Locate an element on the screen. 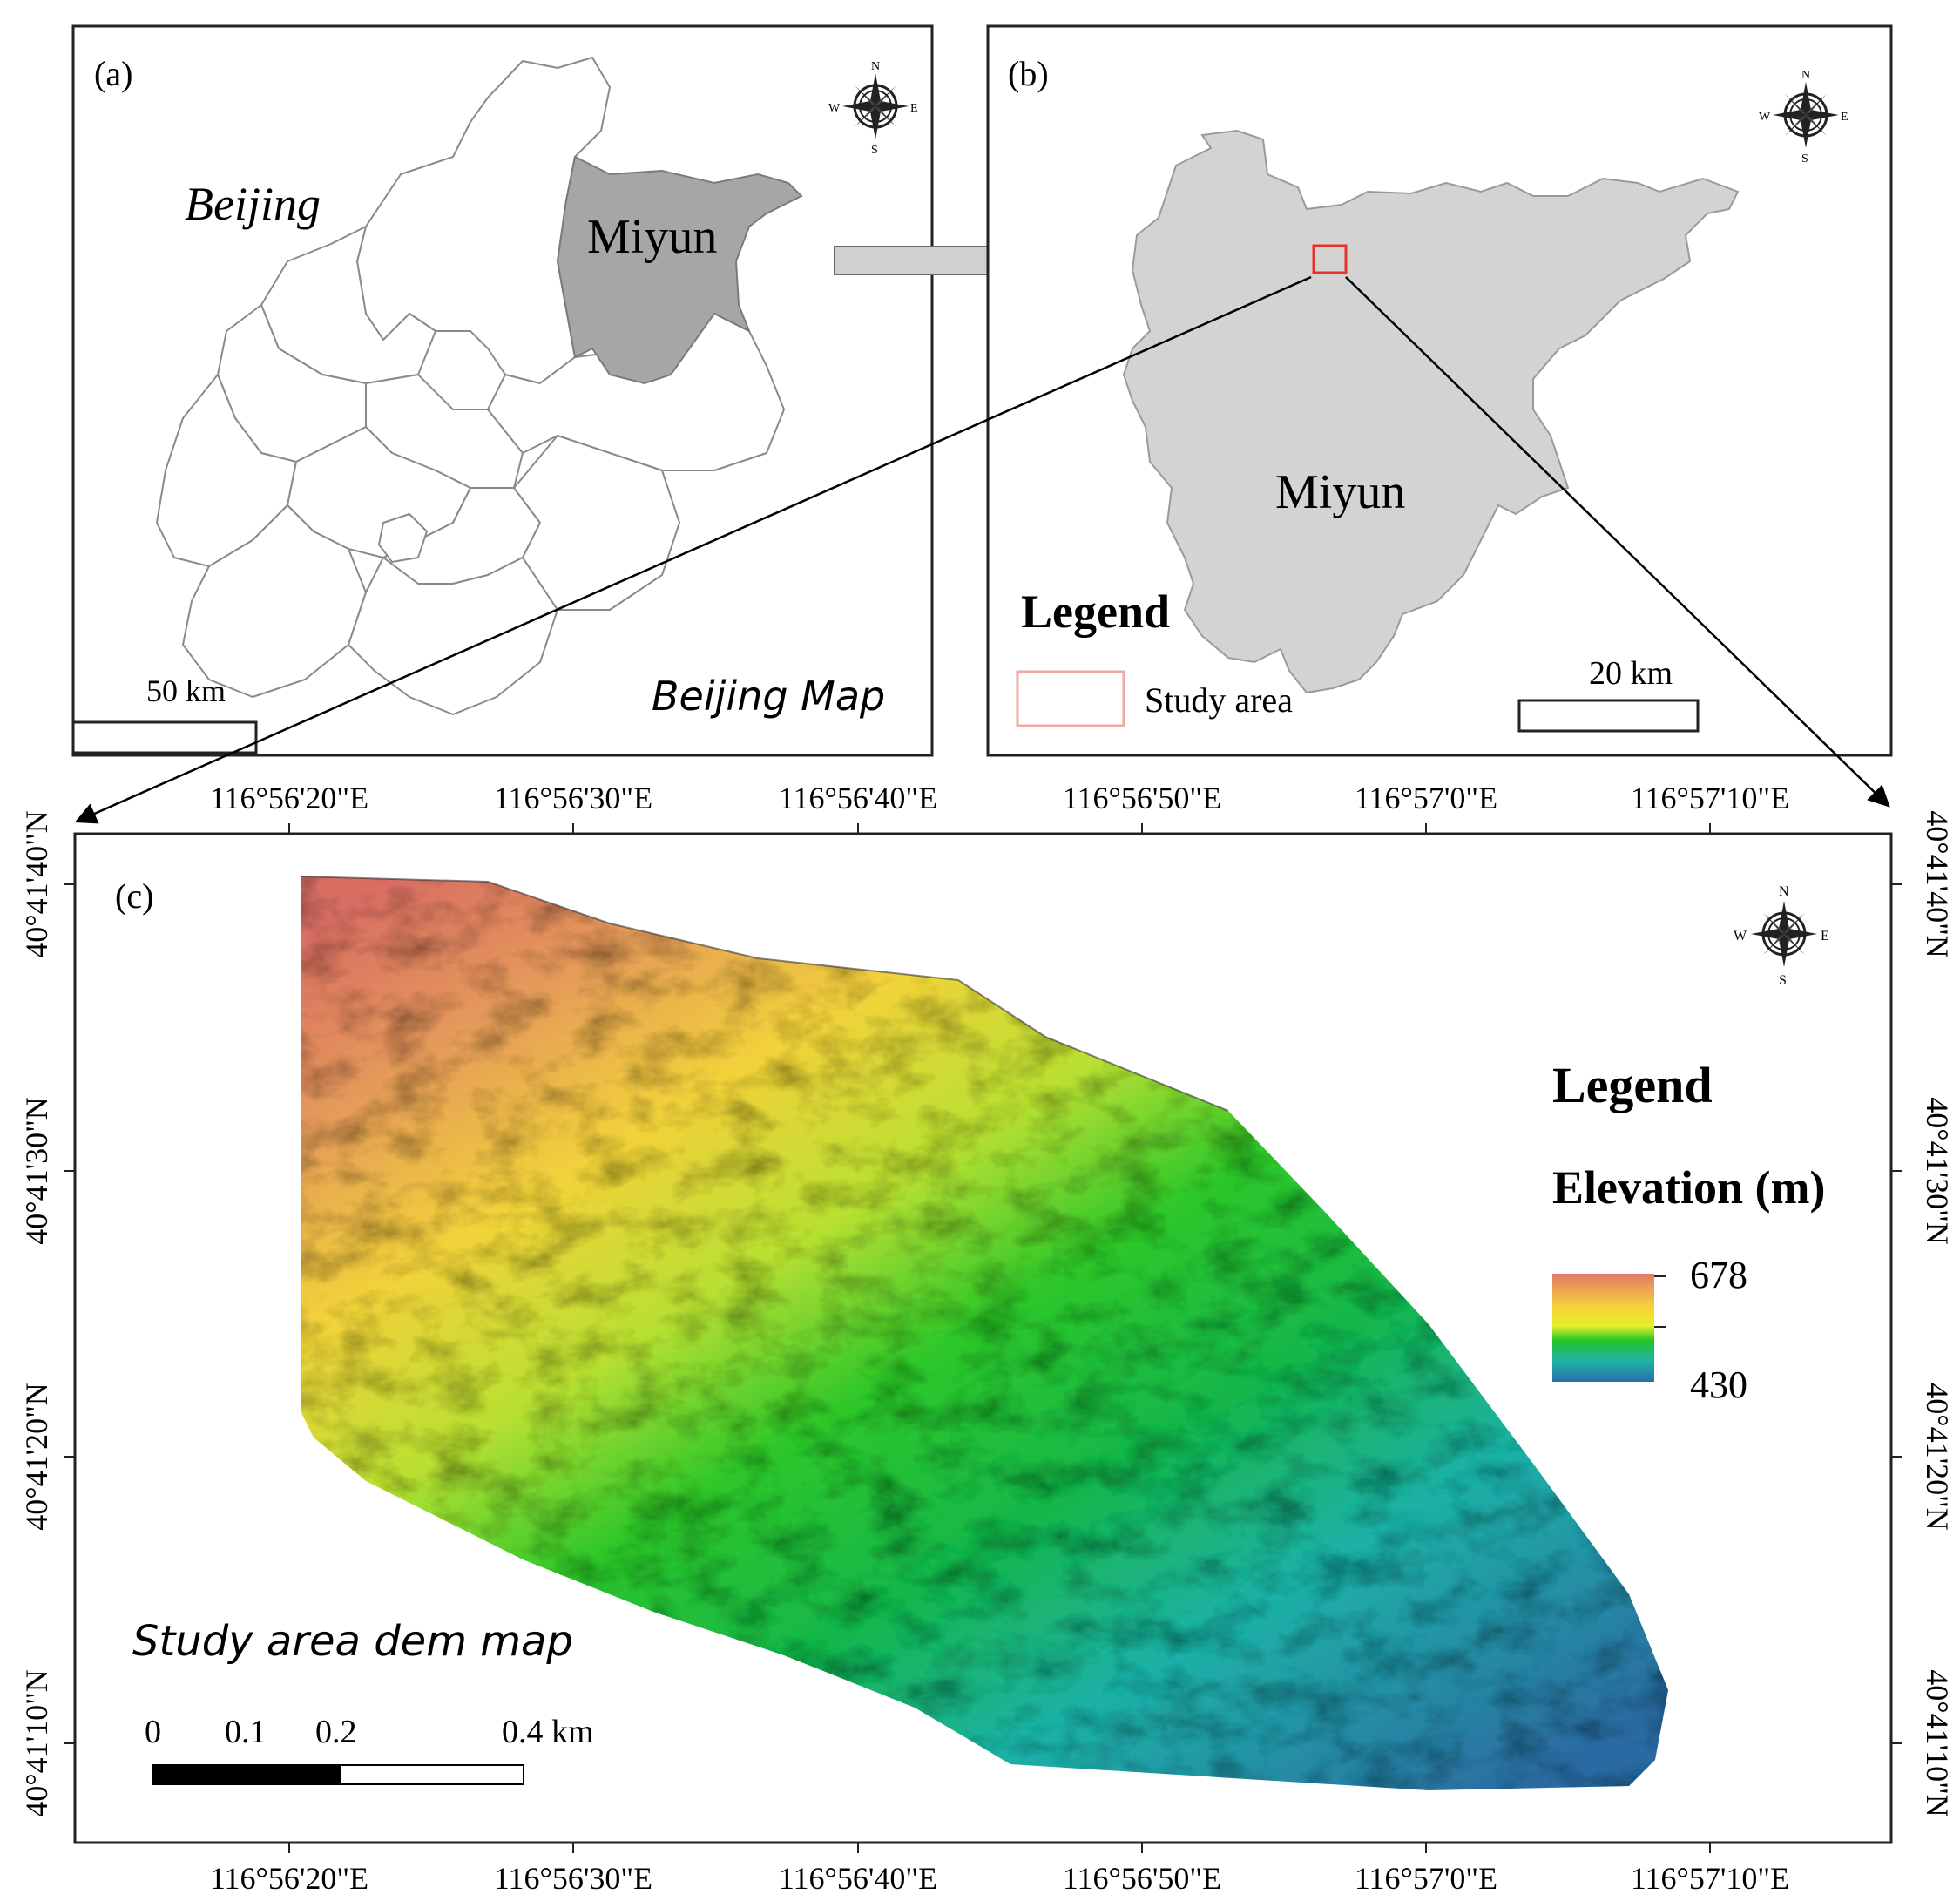 The height and width of the screenshot is (1901, 1960). scale-bar-a is located at coordinates (164, 737).